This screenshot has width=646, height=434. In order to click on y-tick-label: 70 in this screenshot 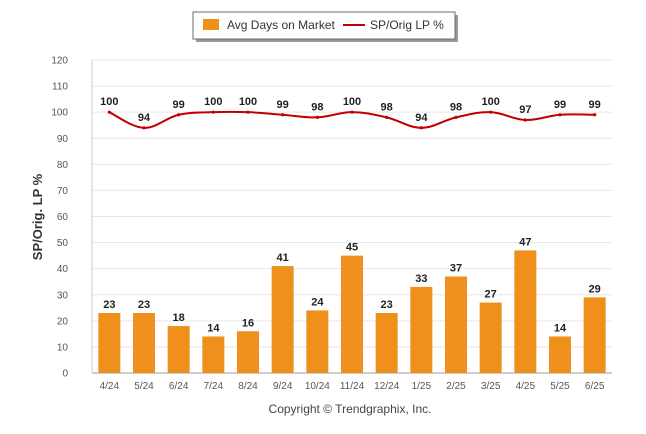, I will do `click(63, 191)`.